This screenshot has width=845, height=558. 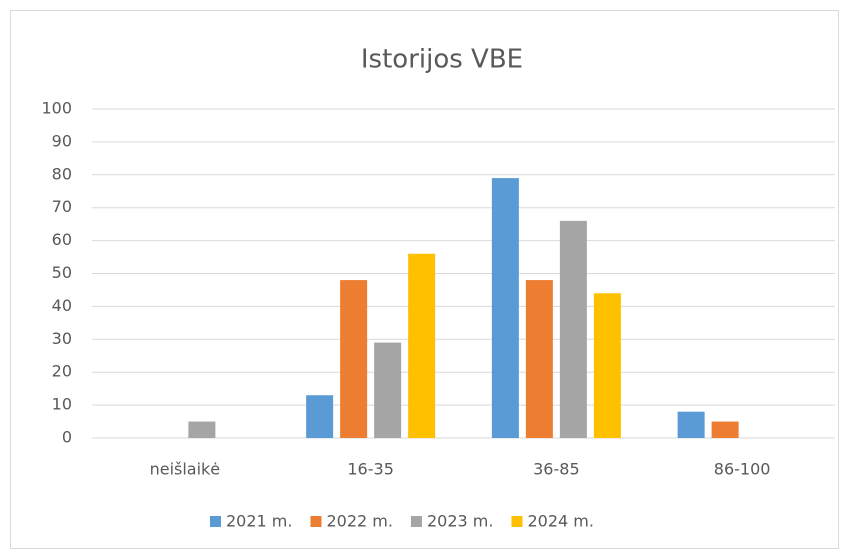 What do you see at coordinates (259, 521) in the screenshot?
I see `legend-label: 2021 m.` at bounding box center [259, 521].